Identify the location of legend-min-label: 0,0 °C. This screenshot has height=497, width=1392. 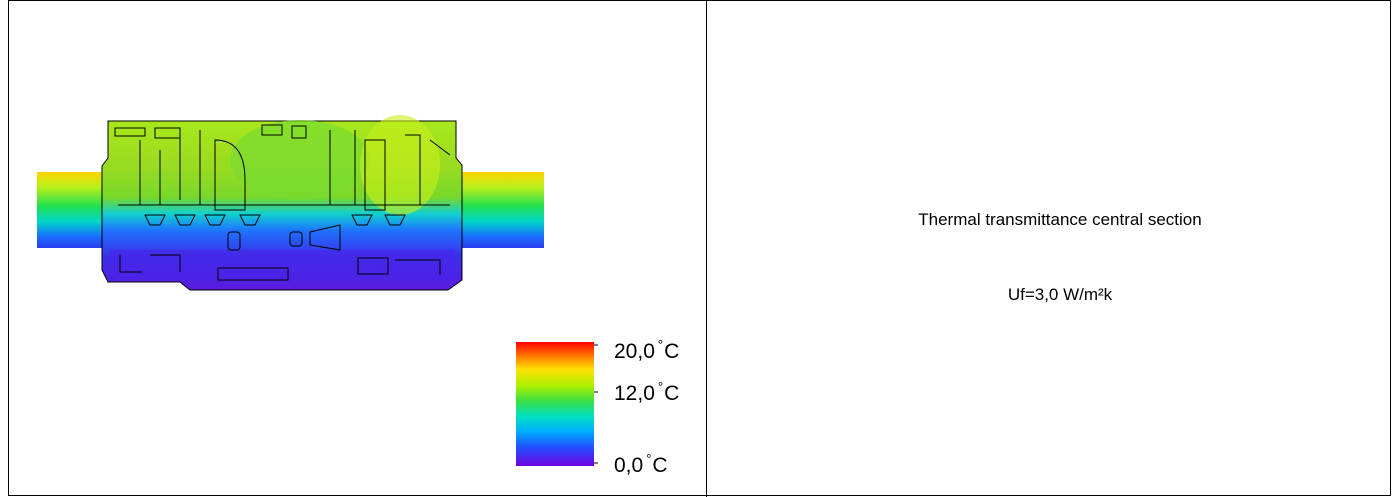
(641, 464).